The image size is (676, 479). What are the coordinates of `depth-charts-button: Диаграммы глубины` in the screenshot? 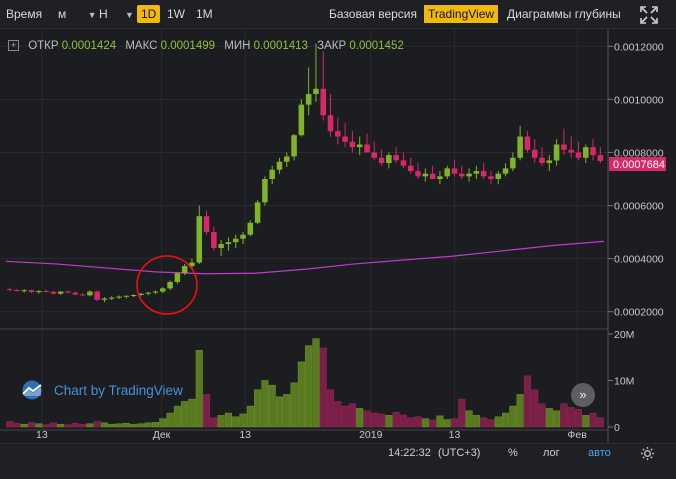 It's located at (564, 14).